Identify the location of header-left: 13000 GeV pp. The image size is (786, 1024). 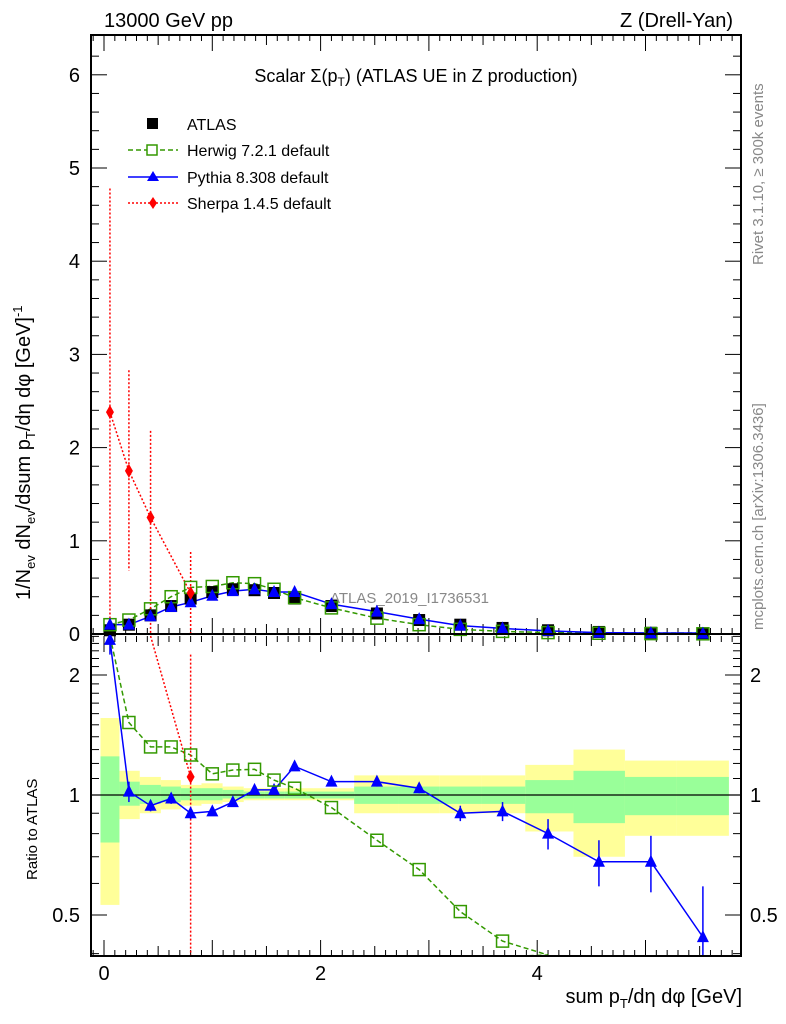
(168, 21).